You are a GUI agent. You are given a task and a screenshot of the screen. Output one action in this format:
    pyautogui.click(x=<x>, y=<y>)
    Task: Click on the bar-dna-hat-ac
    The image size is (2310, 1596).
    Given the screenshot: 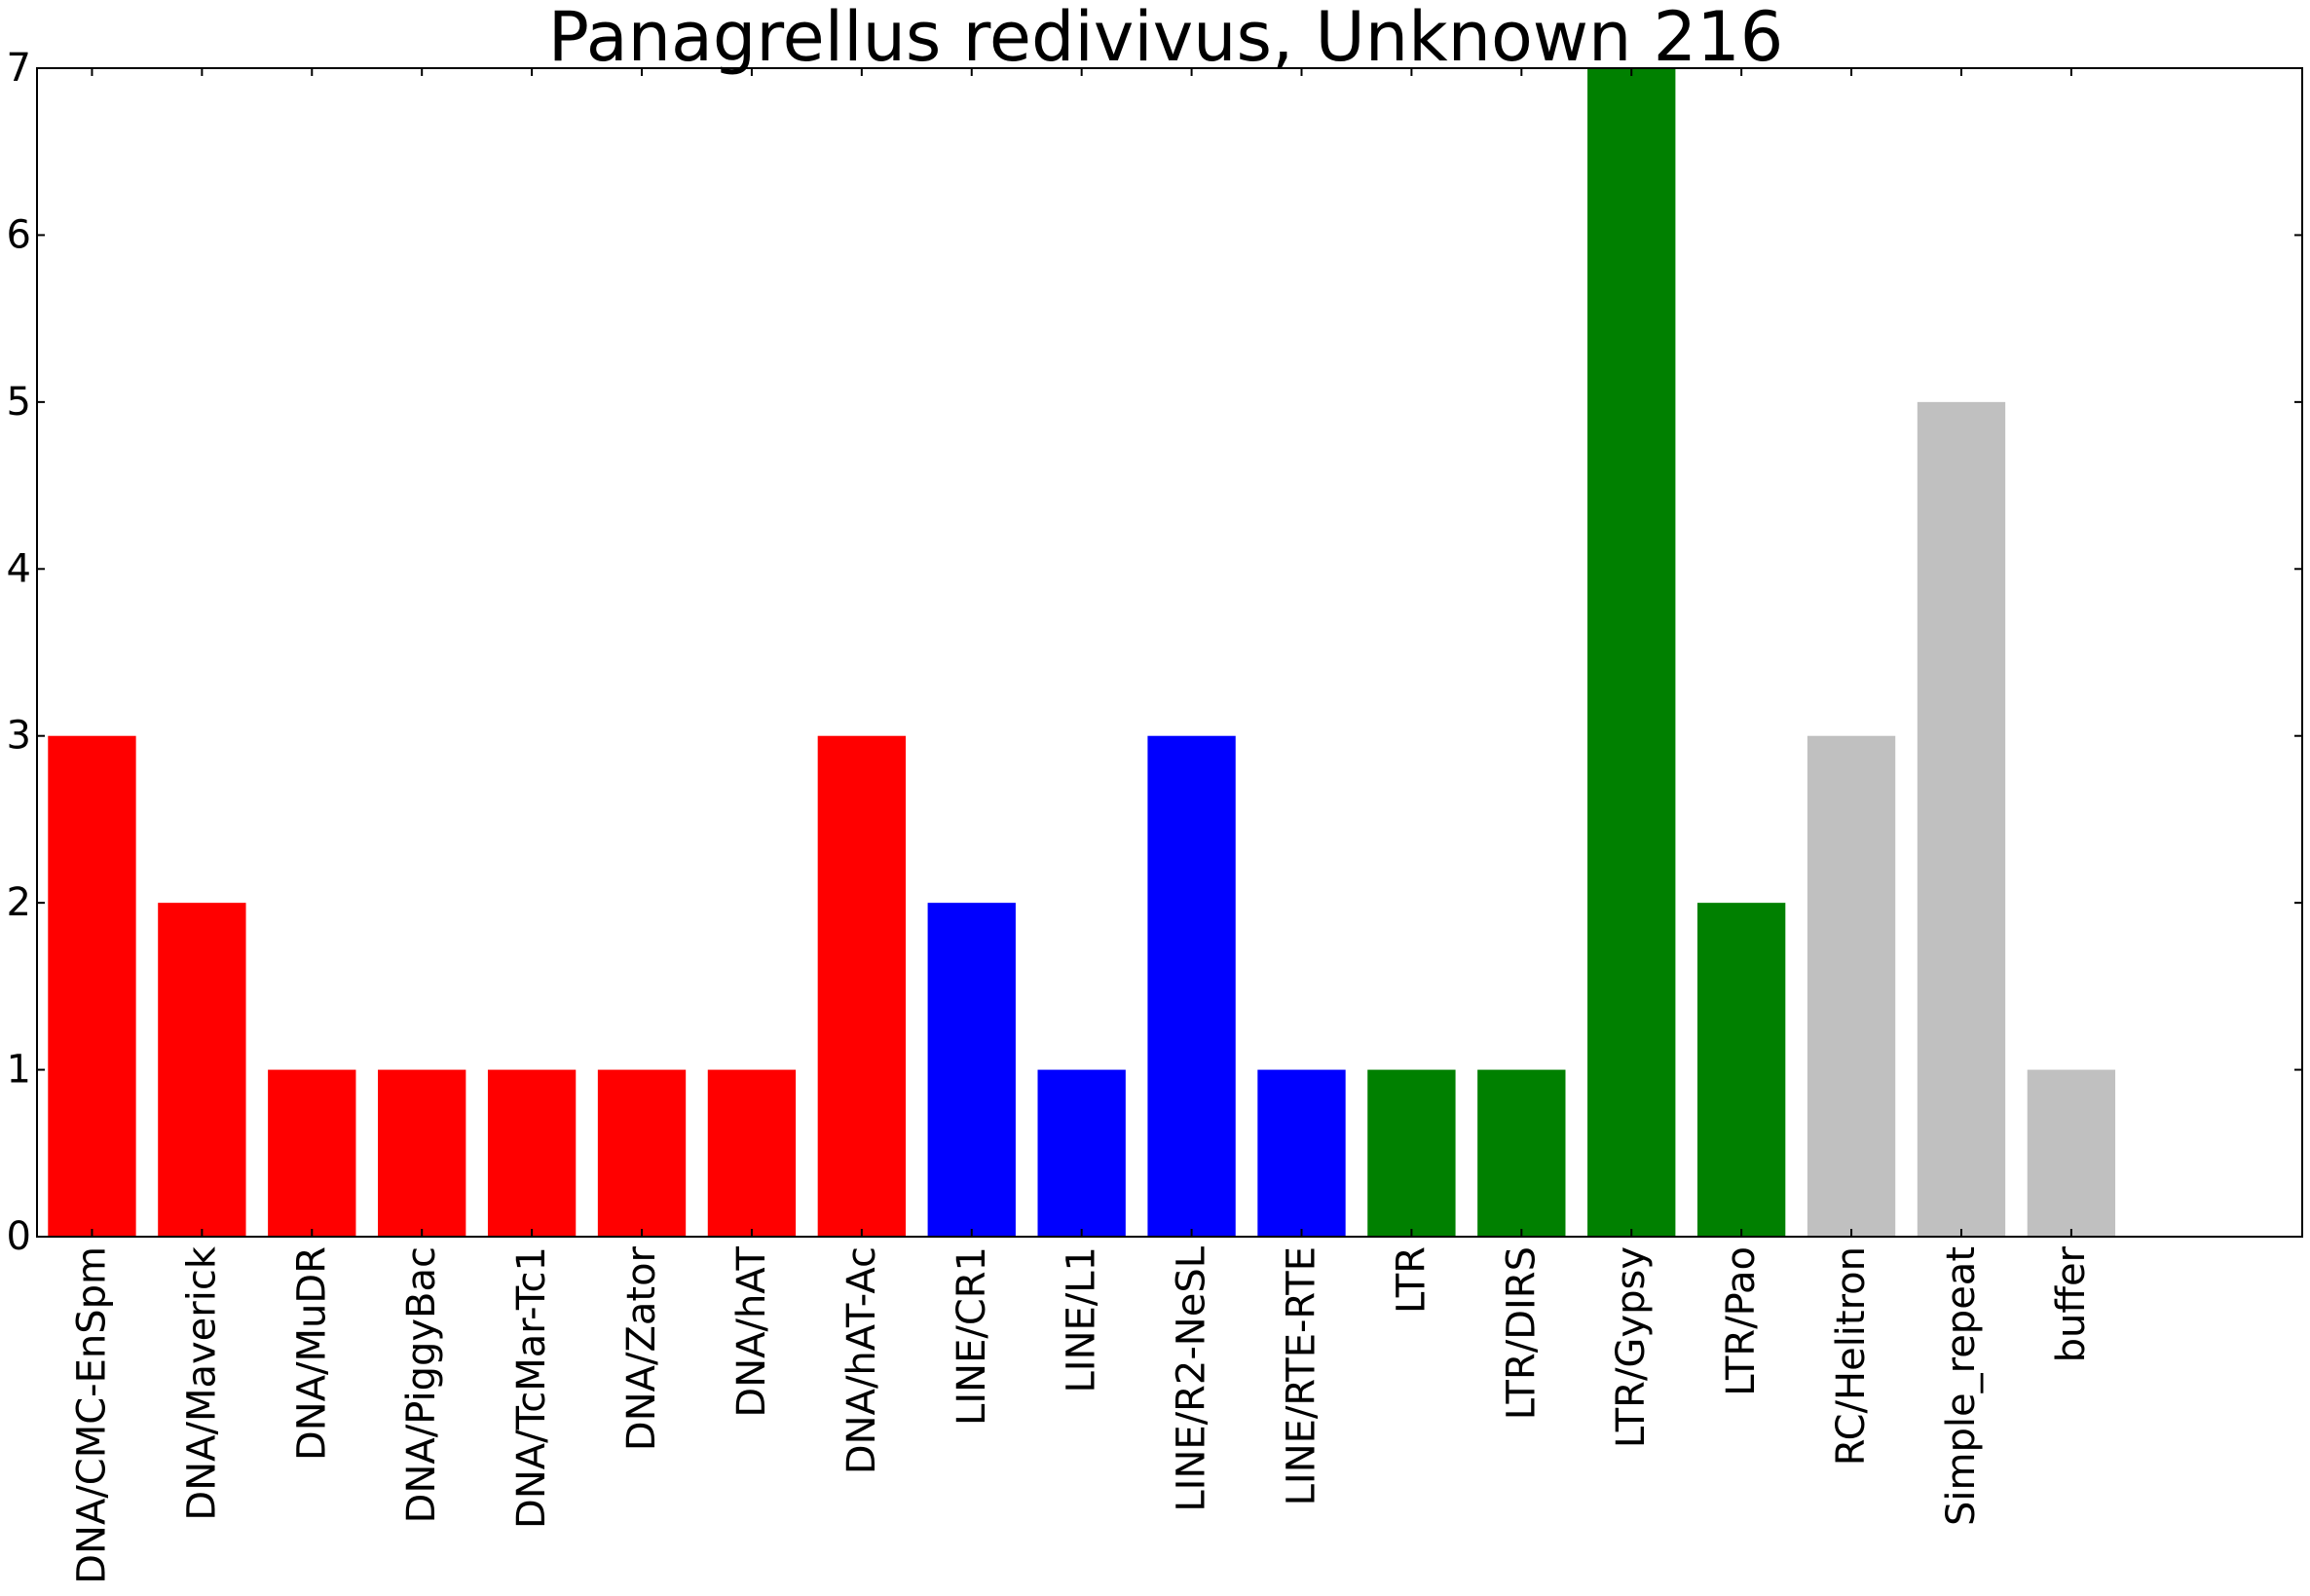 What is the action you would take?
    pyautogui.click(x=862, y=986)
    